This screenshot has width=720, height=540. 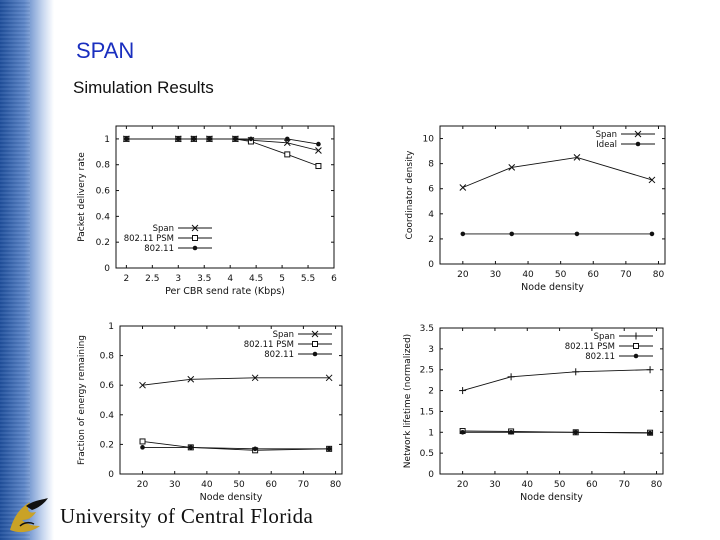 What do you see at coordinates (178, 279) in the screenshot?
I see `x-tick-label: 3` at bounding box center [178, 279].